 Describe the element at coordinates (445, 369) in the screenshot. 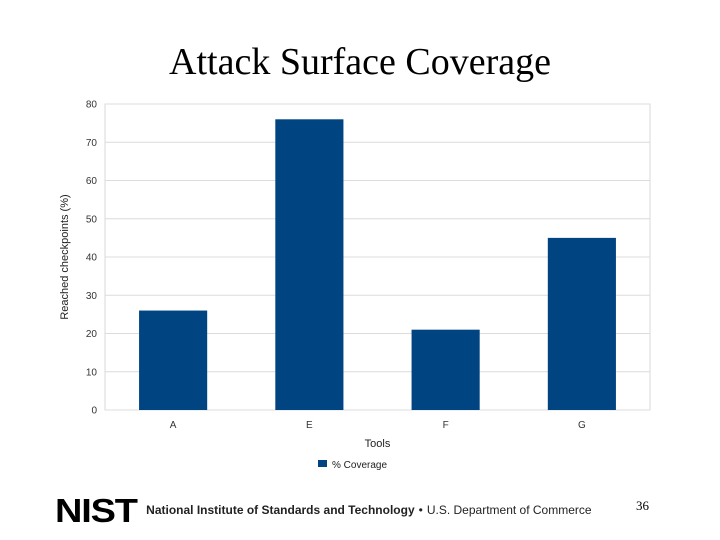

I see `bar-F` at that location.